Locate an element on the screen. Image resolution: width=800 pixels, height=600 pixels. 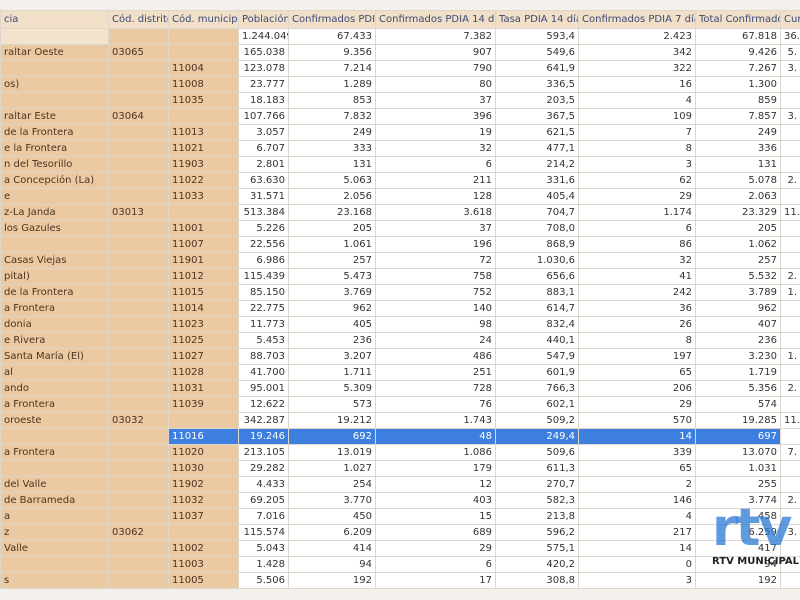
cell: z-La Janda is located at coordinates (54, 212).